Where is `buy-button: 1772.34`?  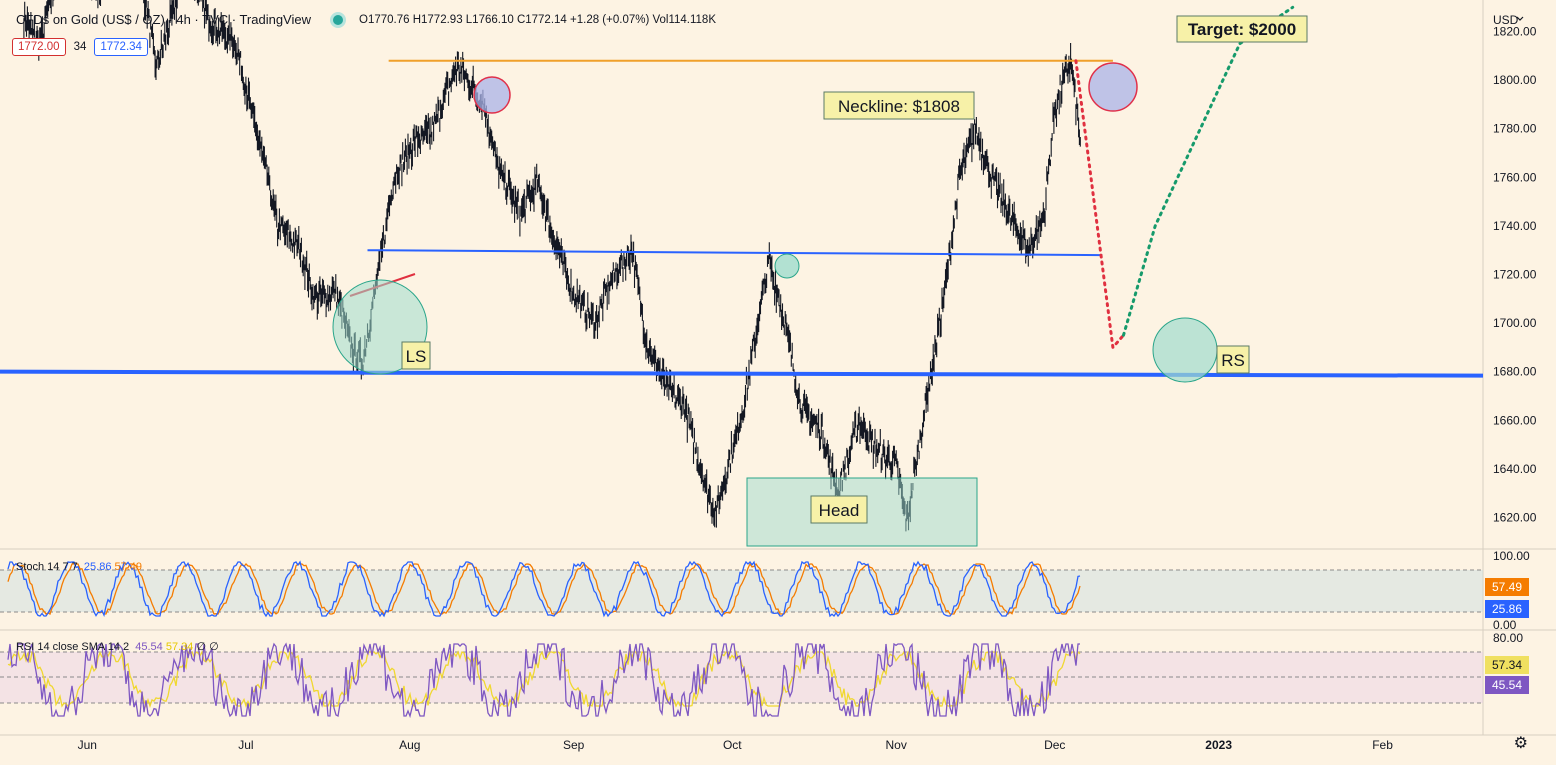 buy-button: 1772.34 is located at coordinates (121, 47).